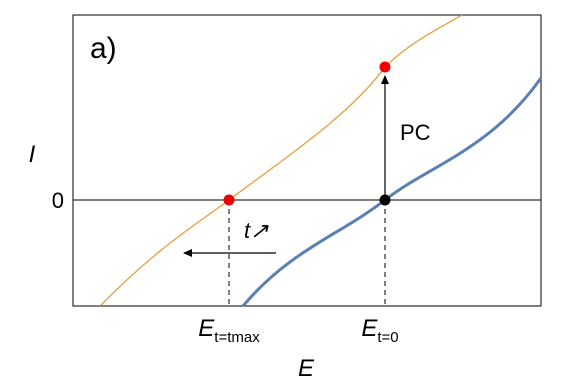 The height and width of the screenshot is (390, 567). I want to click on y-tick-label: 0, so click(58, 200).